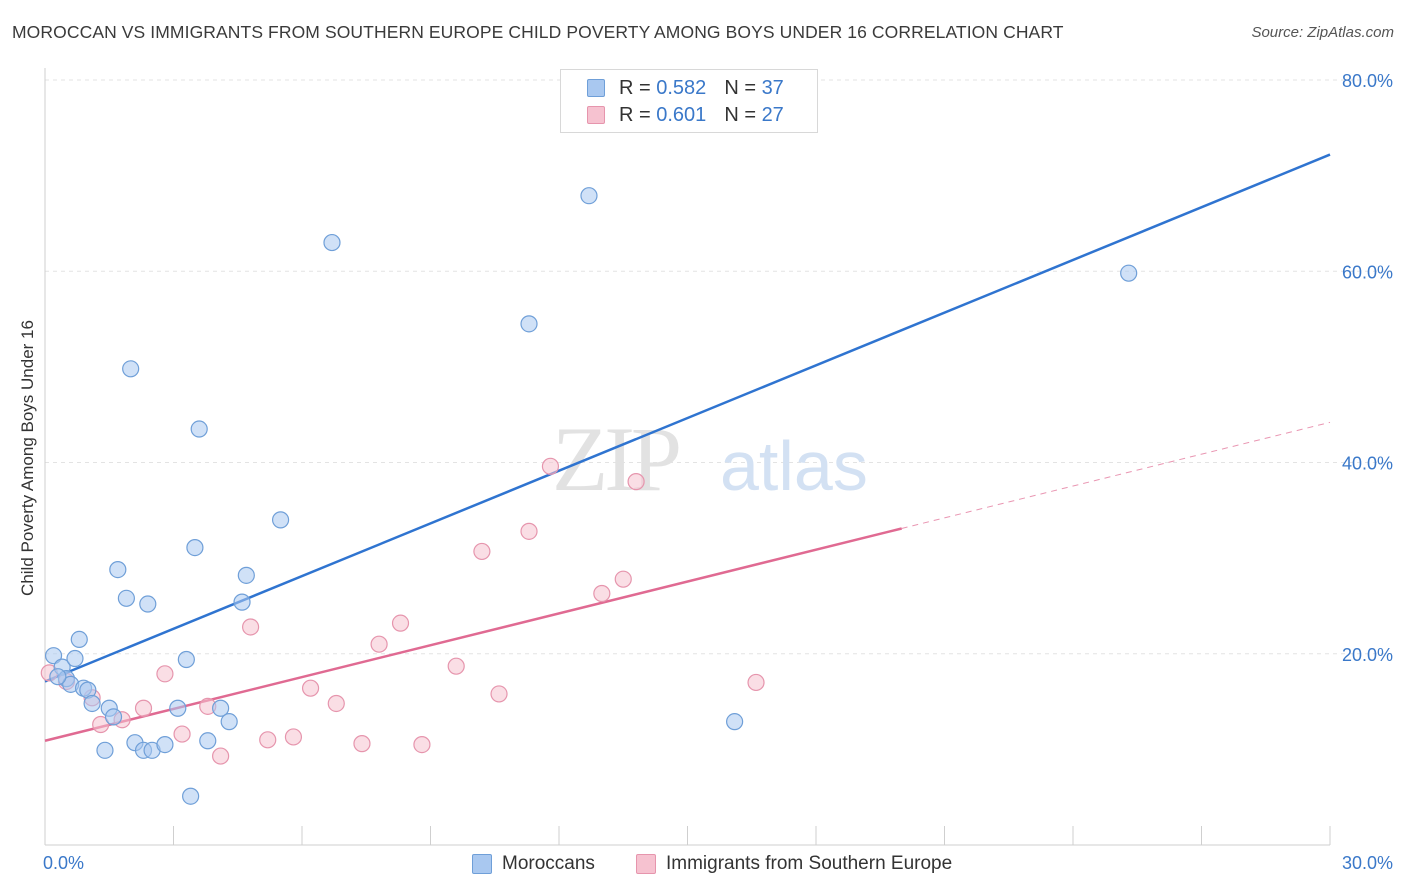  I want to click on legend-n-value: 27, so click(772, 114).